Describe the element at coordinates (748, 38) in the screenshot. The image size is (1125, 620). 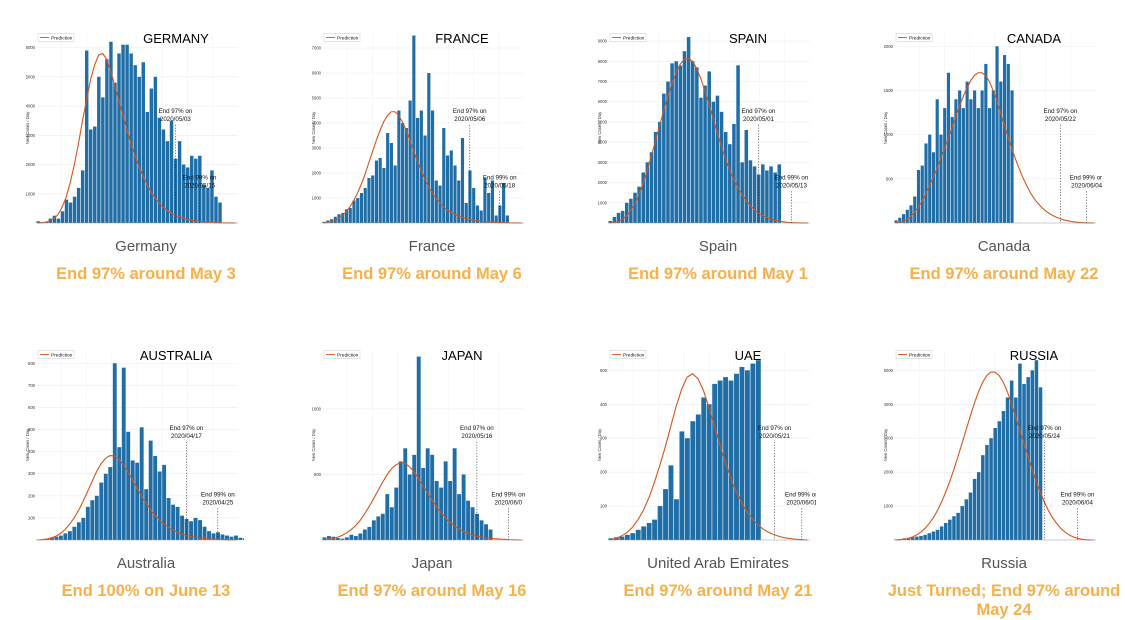
I see `chart-title: SPAIN` at that location.